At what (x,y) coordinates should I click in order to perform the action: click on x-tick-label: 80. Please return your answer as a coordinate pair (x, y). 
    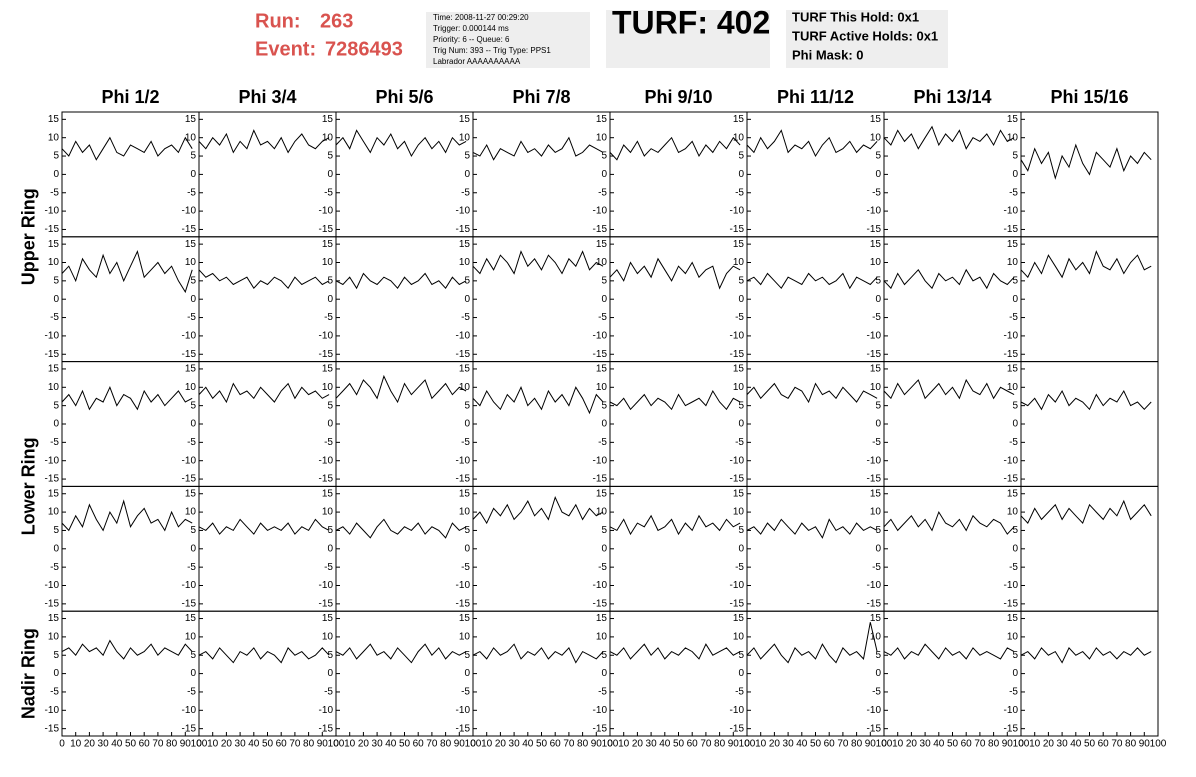
    Looking at the image, I should click on (857, 744).